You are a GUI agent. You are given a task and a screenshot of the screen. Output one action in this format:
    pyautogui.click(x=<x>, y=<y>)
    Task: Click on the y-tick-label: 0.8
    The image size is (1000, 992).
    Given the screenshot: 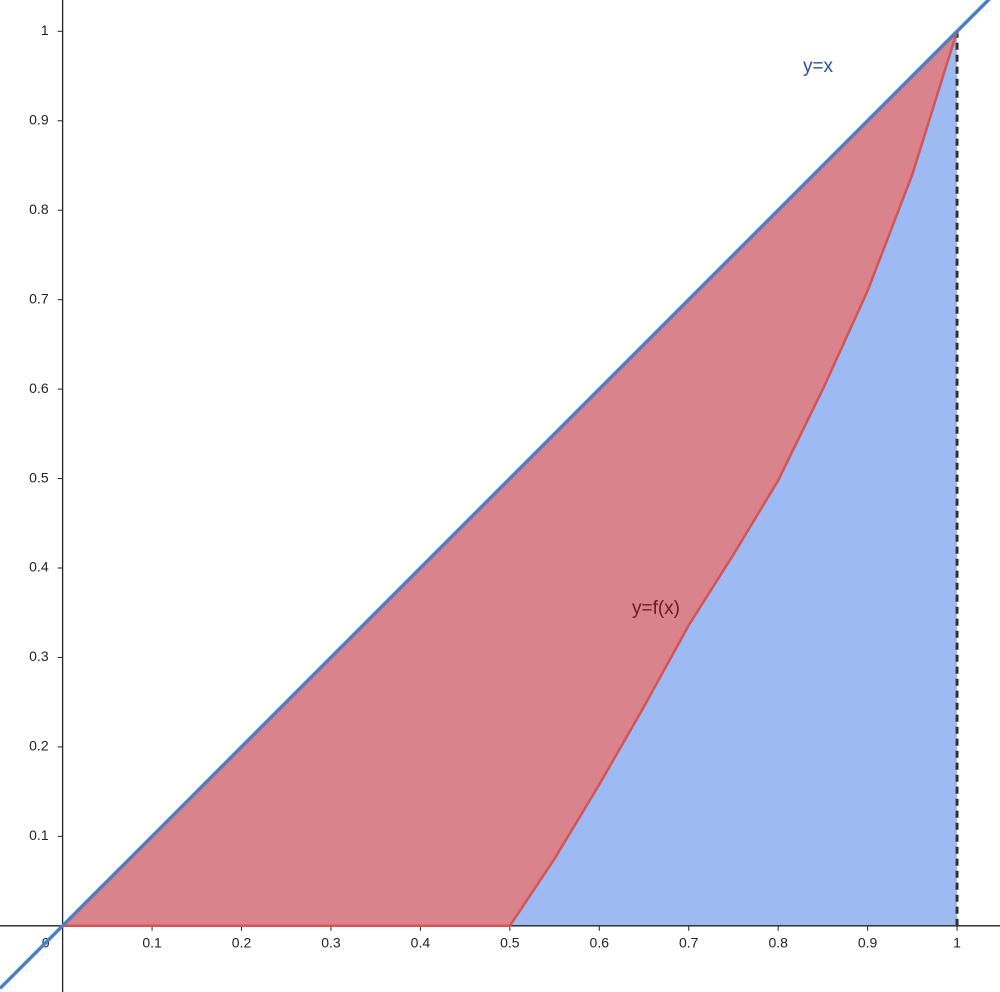 What is the action you would take?
    pyautogui.click(x=39, y=209)
    